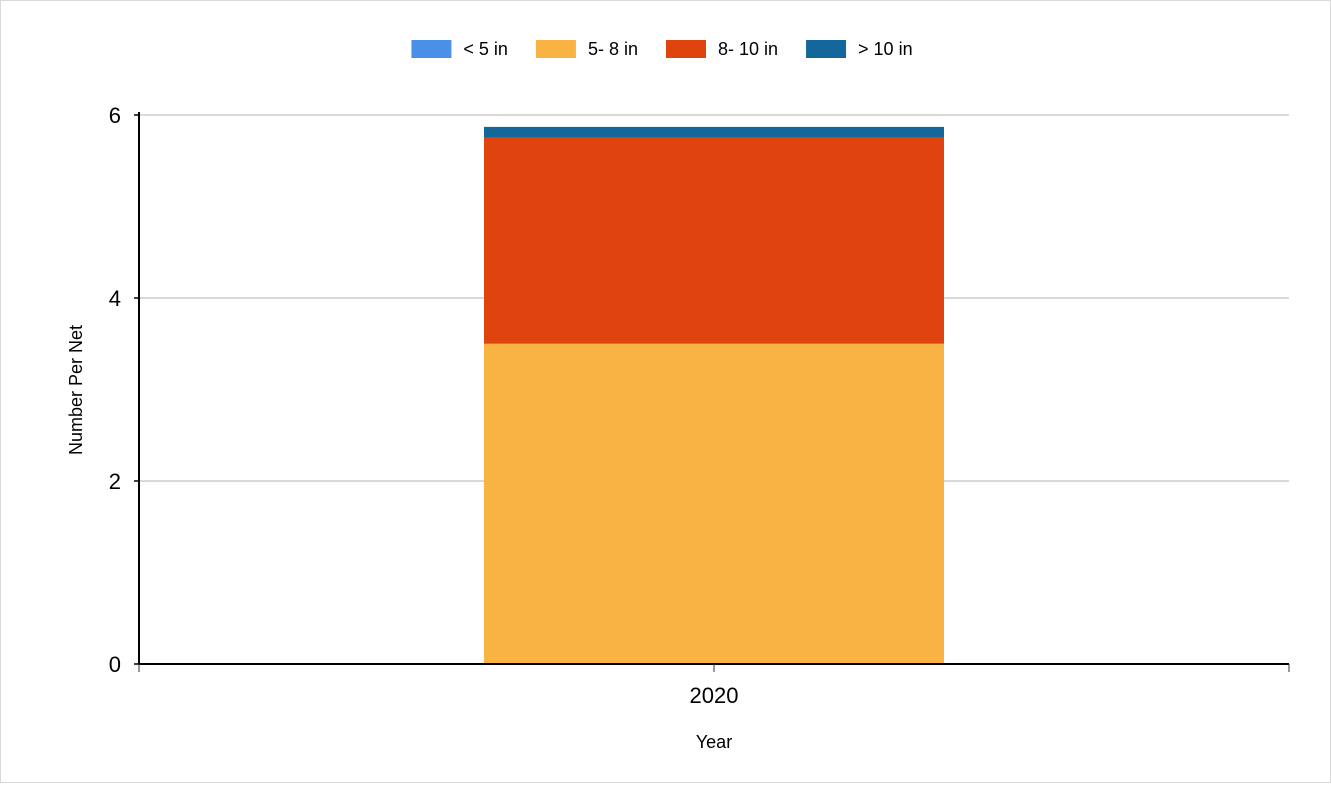 The height and width of the screenshot is (787, 1331). I want to click on legend: < 5 in 5- 8 in 8- 10 in > 10 in, so click(662, 49).